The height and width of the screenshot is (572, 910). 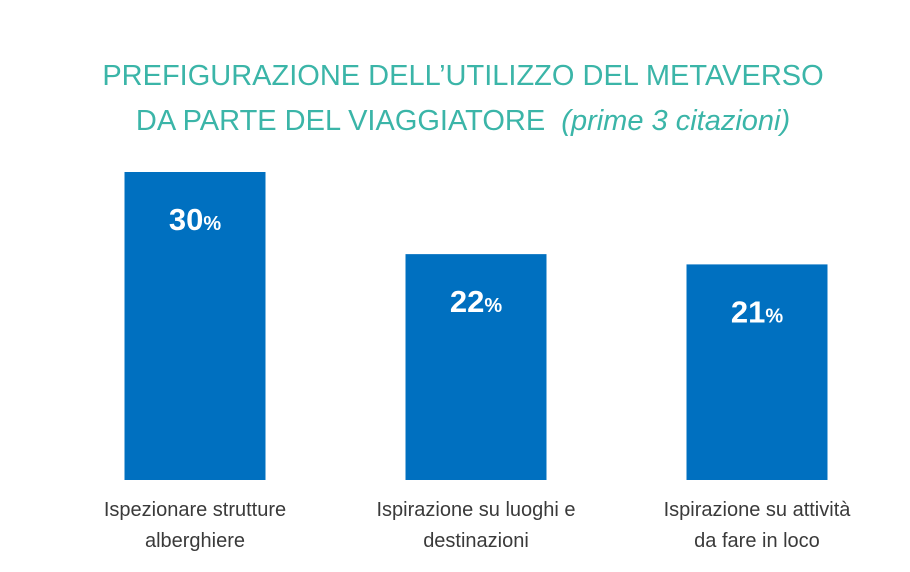 I want to click on category-label-1-line-2: alberghiere, so click(x=195, y=541).